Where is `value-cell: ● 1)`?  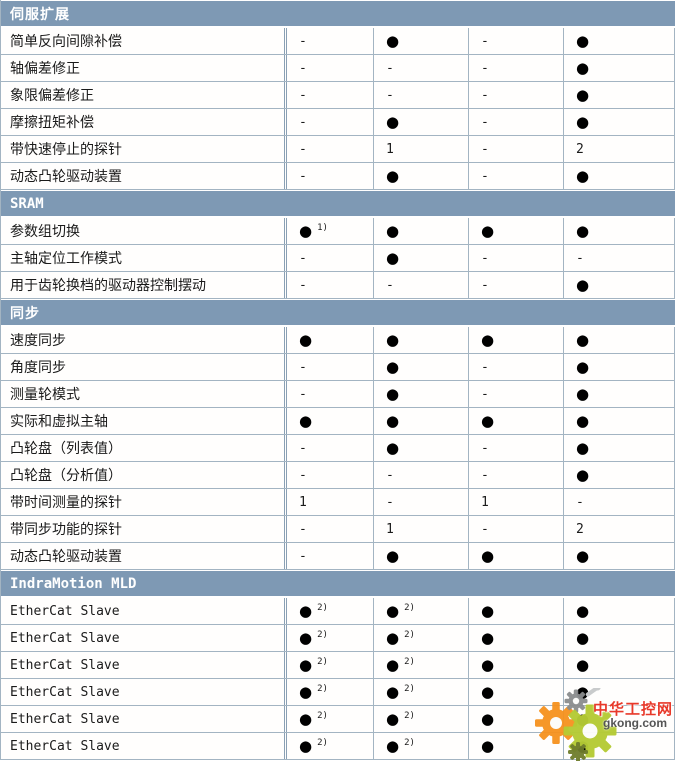
value-cell: ● 1) is located at coordinates (330, 231).